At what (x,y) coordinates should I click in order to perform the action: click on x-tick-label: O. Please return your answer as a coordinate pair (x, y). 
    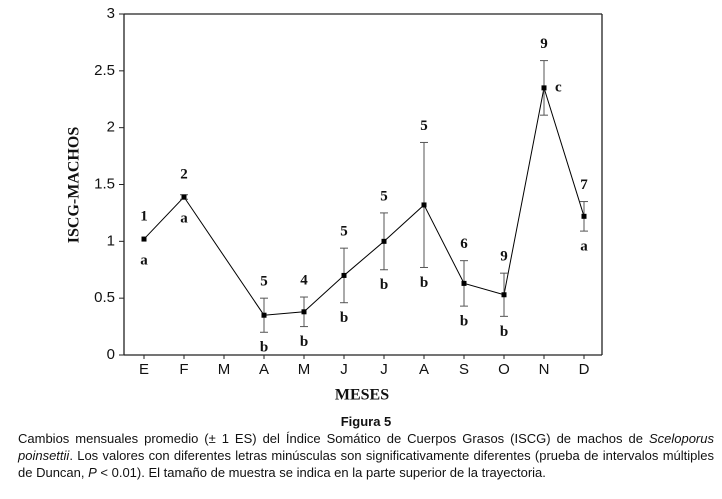
    Looking at the image, I should click on (504, 369).